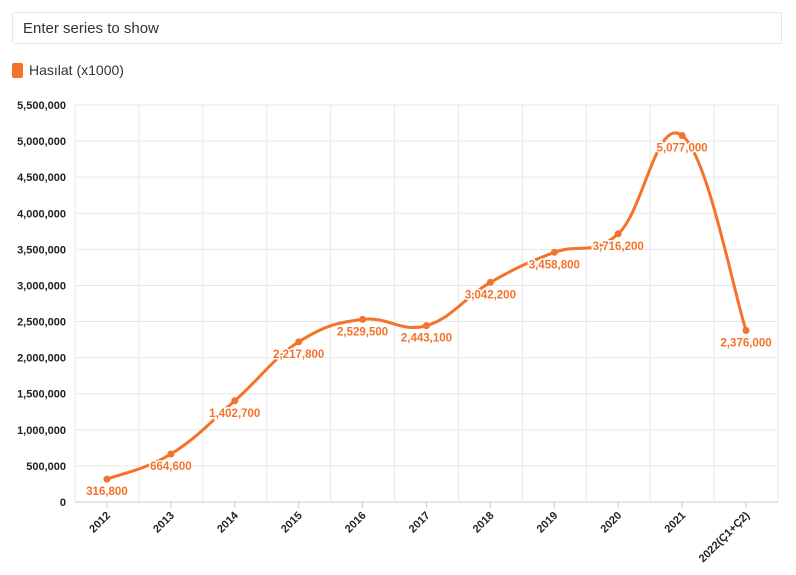  What do you see at coordinates (41, 286) in the screenshot?
I see `y-tick-label: 3,000,000` at bounding box center [41, 286].